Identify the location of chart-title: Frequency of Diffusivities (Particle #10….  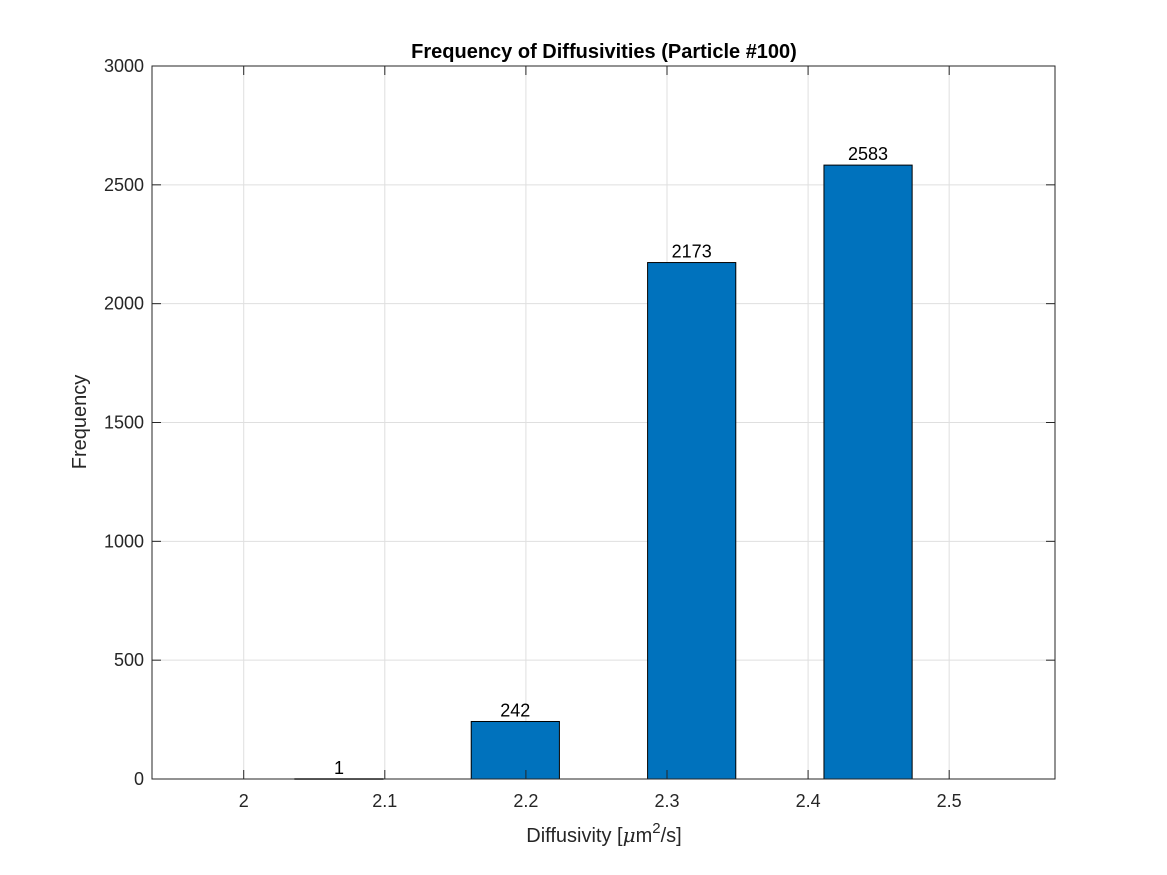
(604, 52).